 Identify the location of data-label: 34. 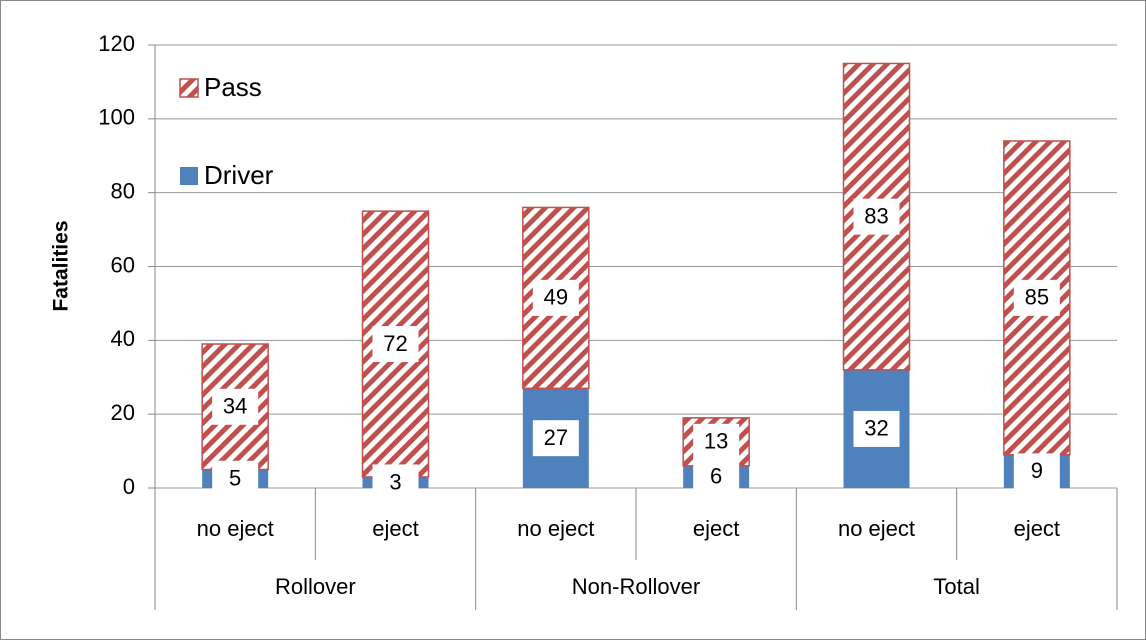
(235, 406).